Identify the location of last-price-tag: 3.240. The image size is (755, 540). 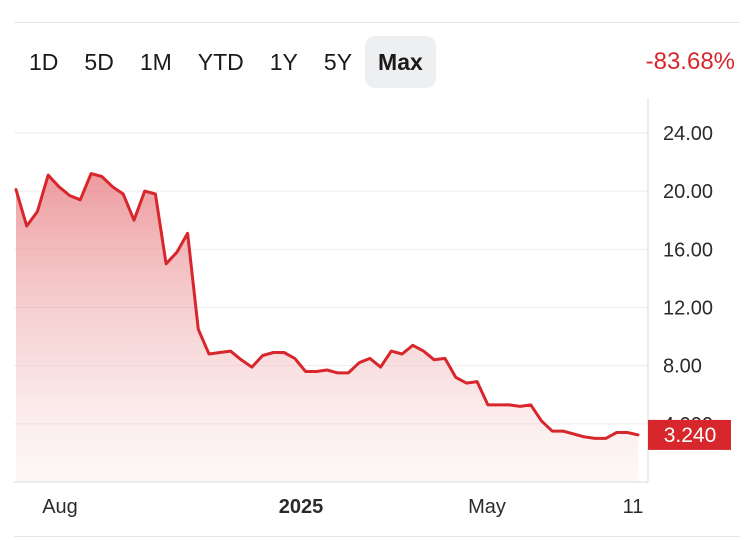
(689, 434).